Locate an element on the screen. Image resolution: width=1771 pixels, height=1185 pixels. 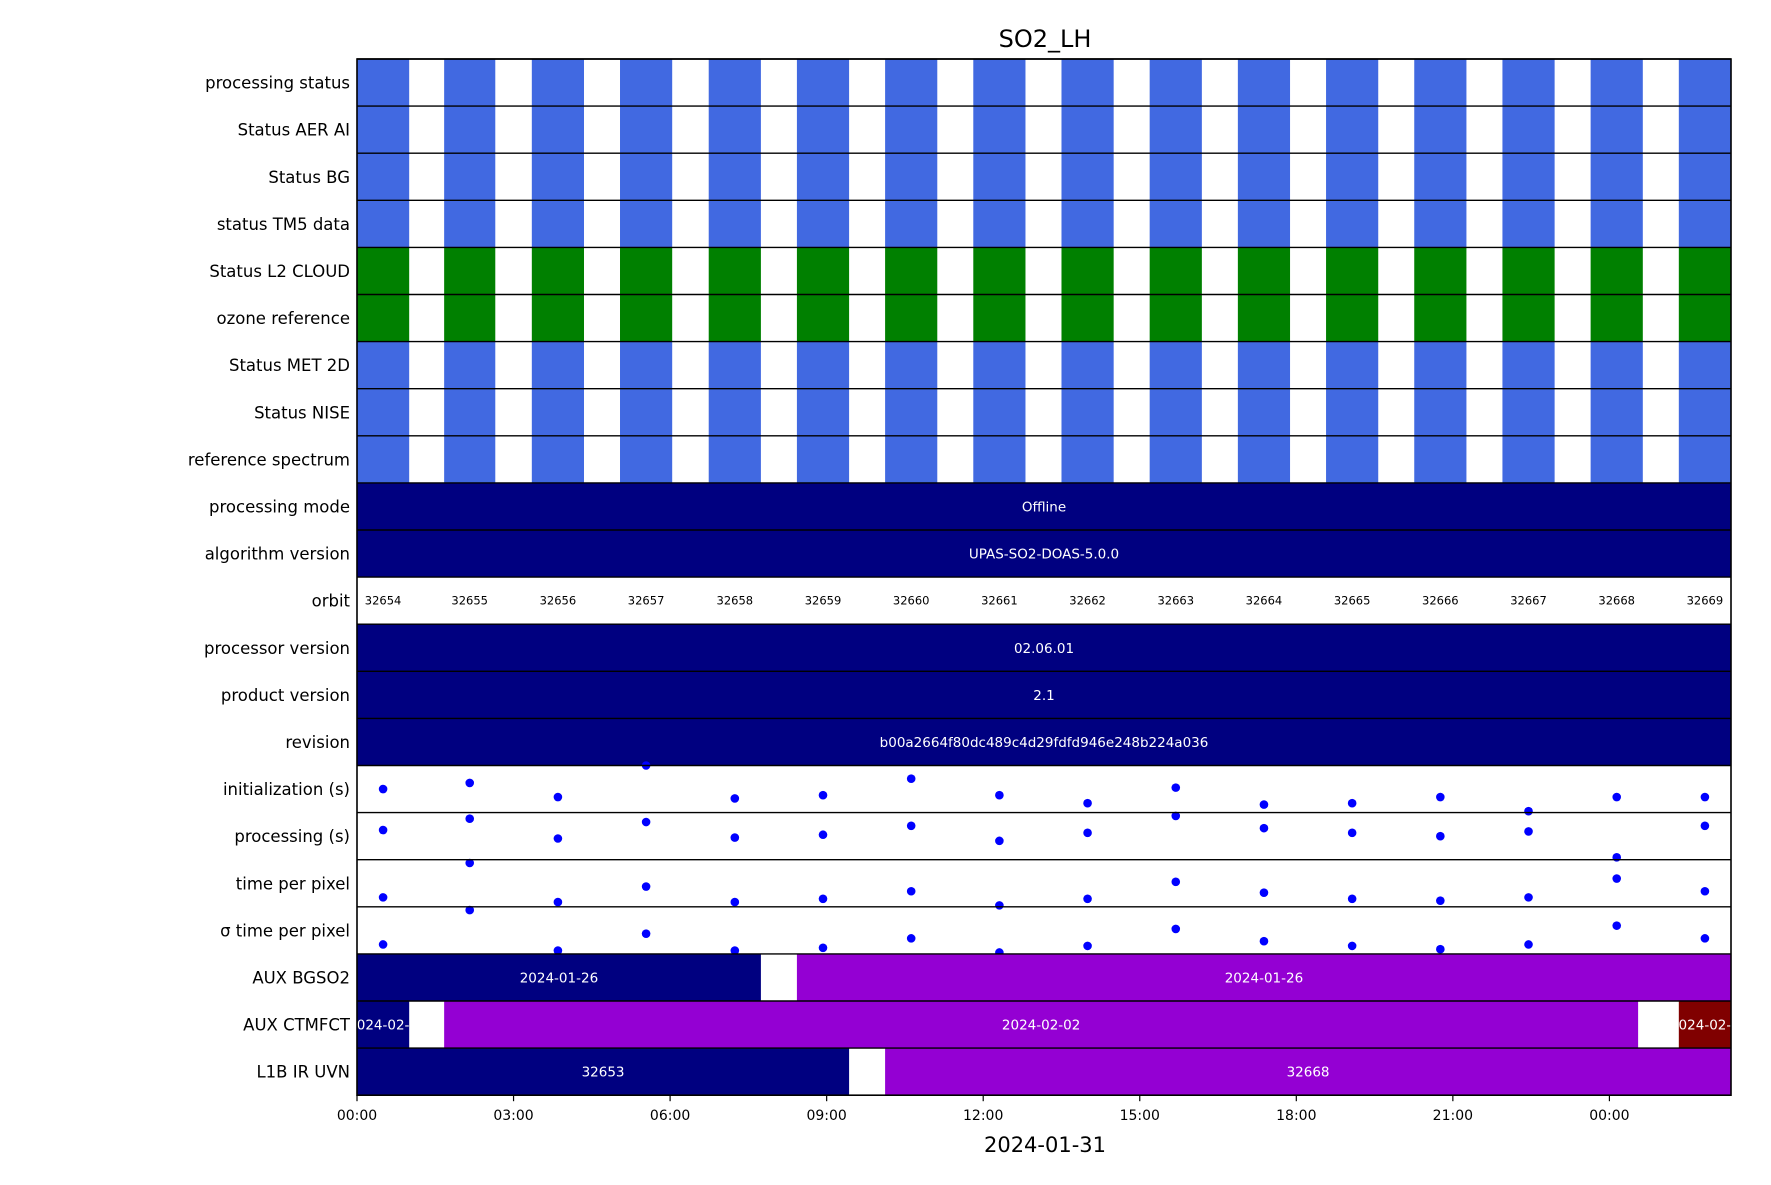
timeline-row: 2024-01-26 2024-01-26 is located at coordinates (1044, 977).